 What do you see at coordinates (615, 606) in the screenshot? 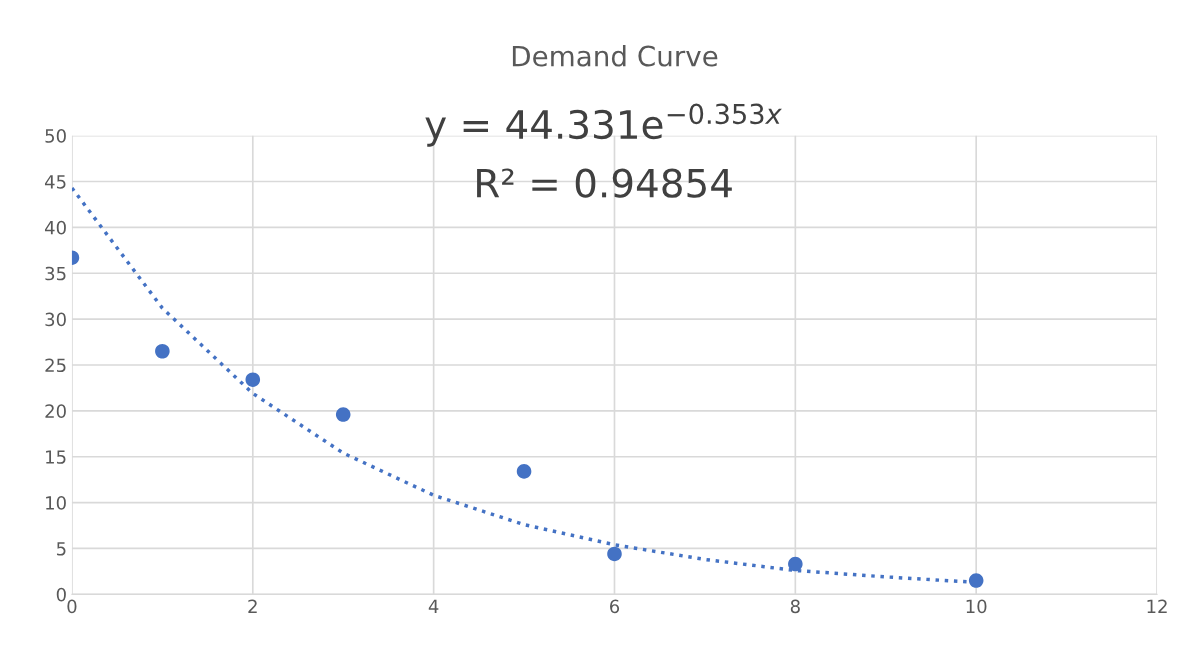
I see `x-tick-label: 6` at bounding box center [615, 606].